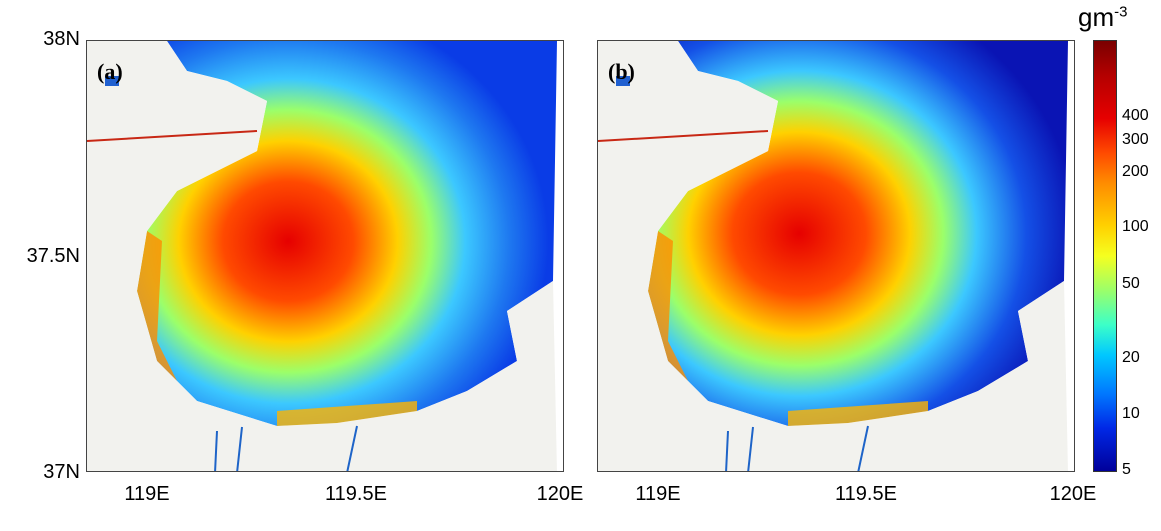 The height and width of the screenshot is (531, 1161). Describe the element at coordinates (1135, 171) in the screenshot. I see `colorbar-tick-200: 200` at that location.